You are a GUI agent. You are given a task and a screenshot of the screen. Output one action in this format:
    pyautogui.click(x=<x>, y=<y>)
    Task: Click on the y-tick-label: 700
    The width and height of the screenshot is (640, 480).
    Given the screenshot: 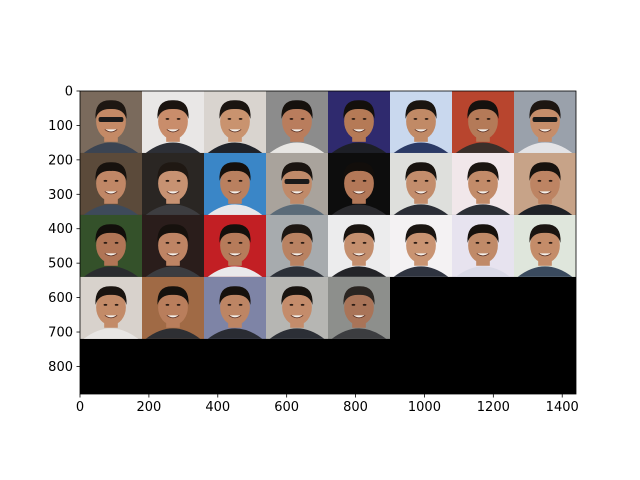 What is the action you would take?
    pyautogui.click(x=60, y=333)
    